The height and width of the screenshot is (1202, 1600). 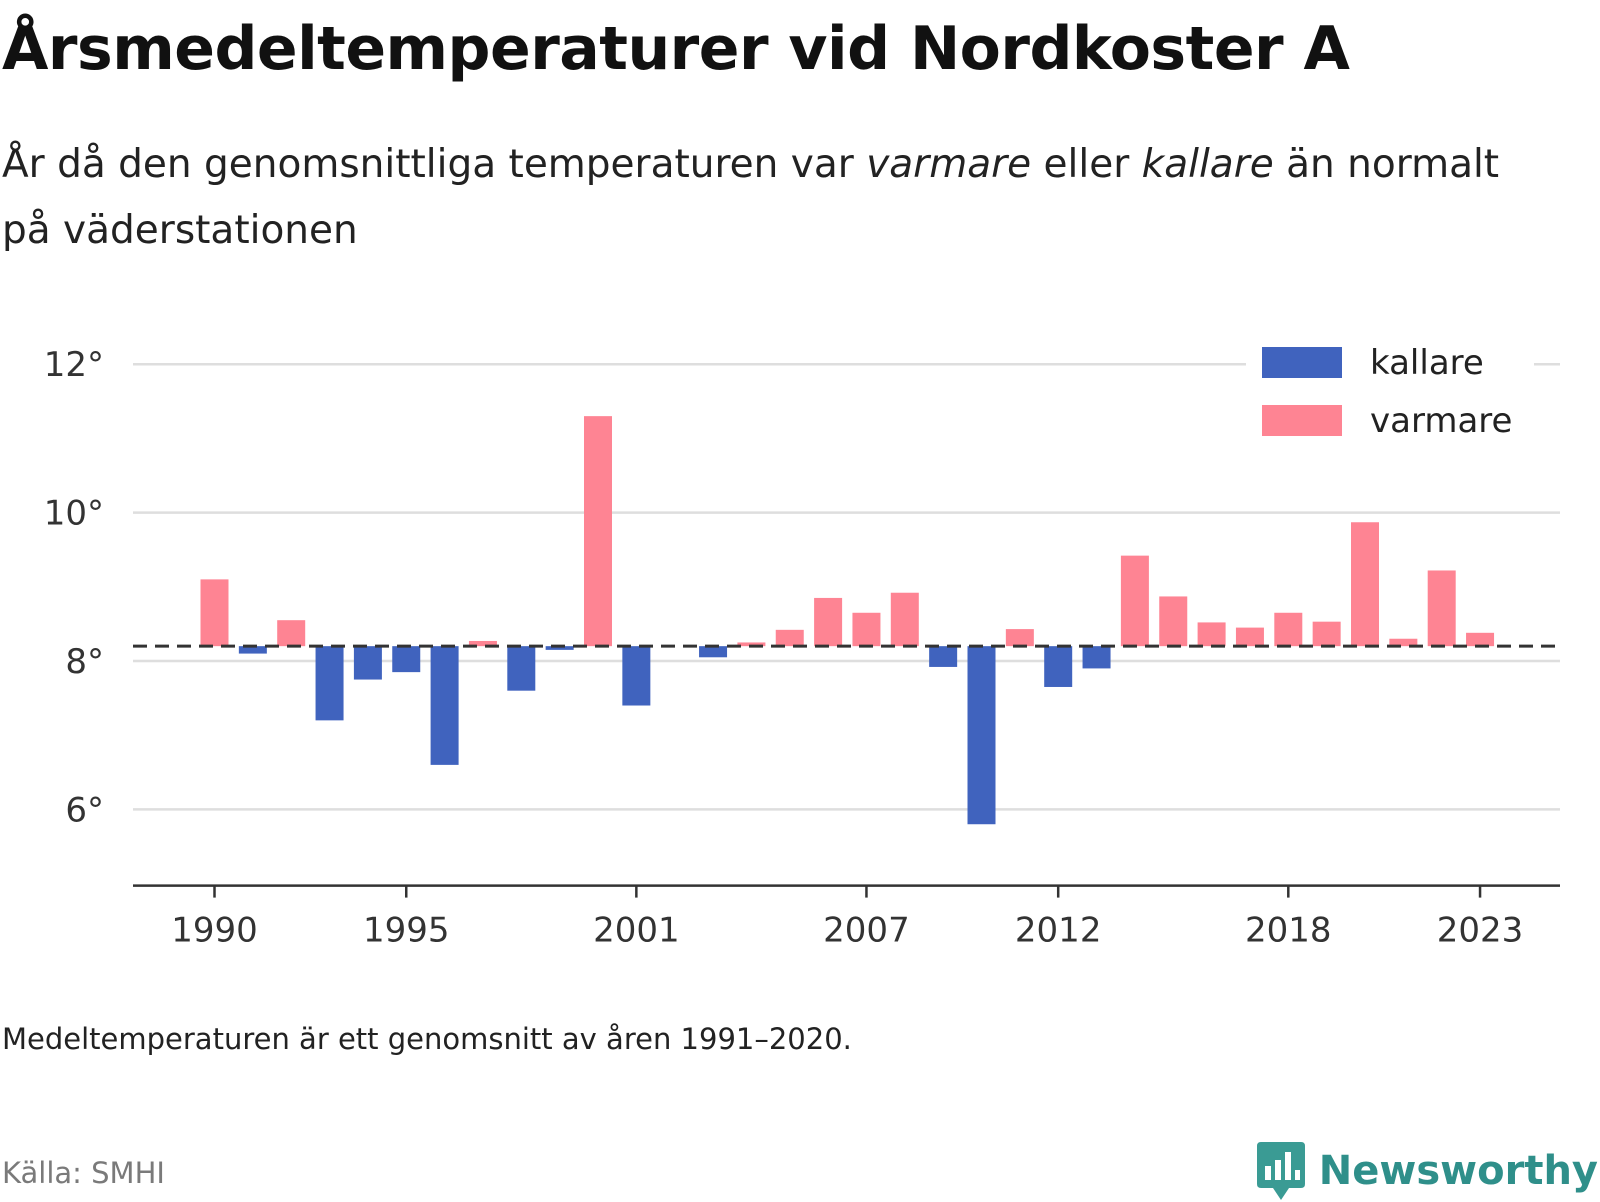 I want to click on bar-2015, so click(x=1173, y=621).